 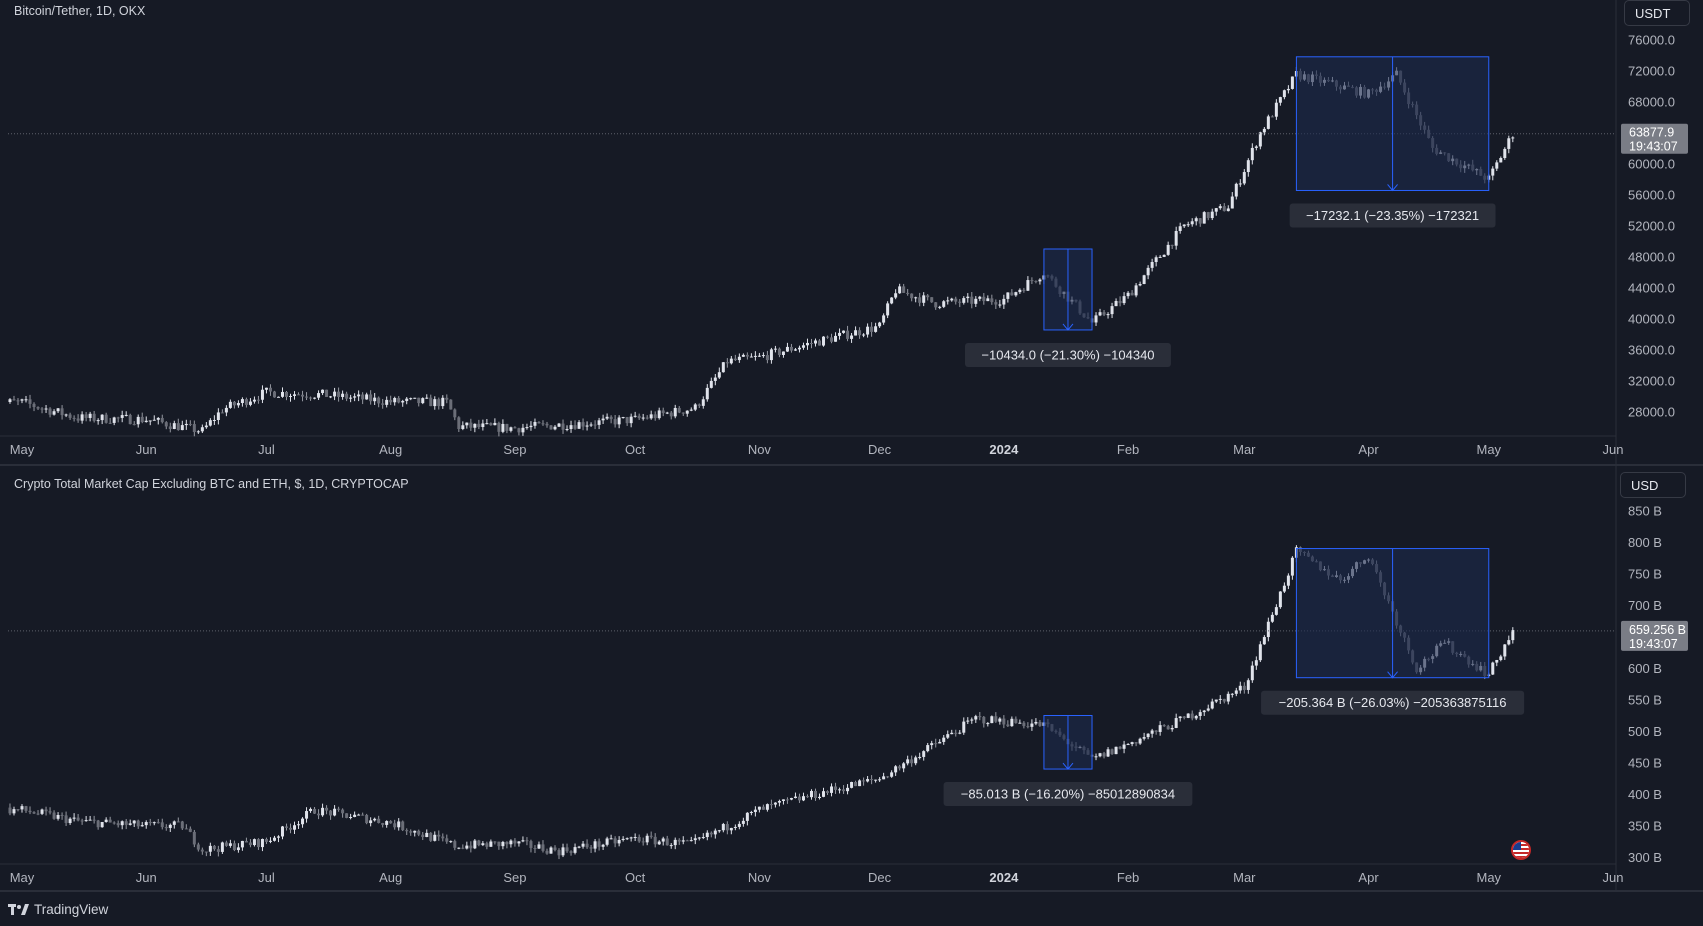 What do you see at coordinates (1368, 877) in the screenshot?
I see `time-tick-label: Apr` at bounding box center [1368, 877].